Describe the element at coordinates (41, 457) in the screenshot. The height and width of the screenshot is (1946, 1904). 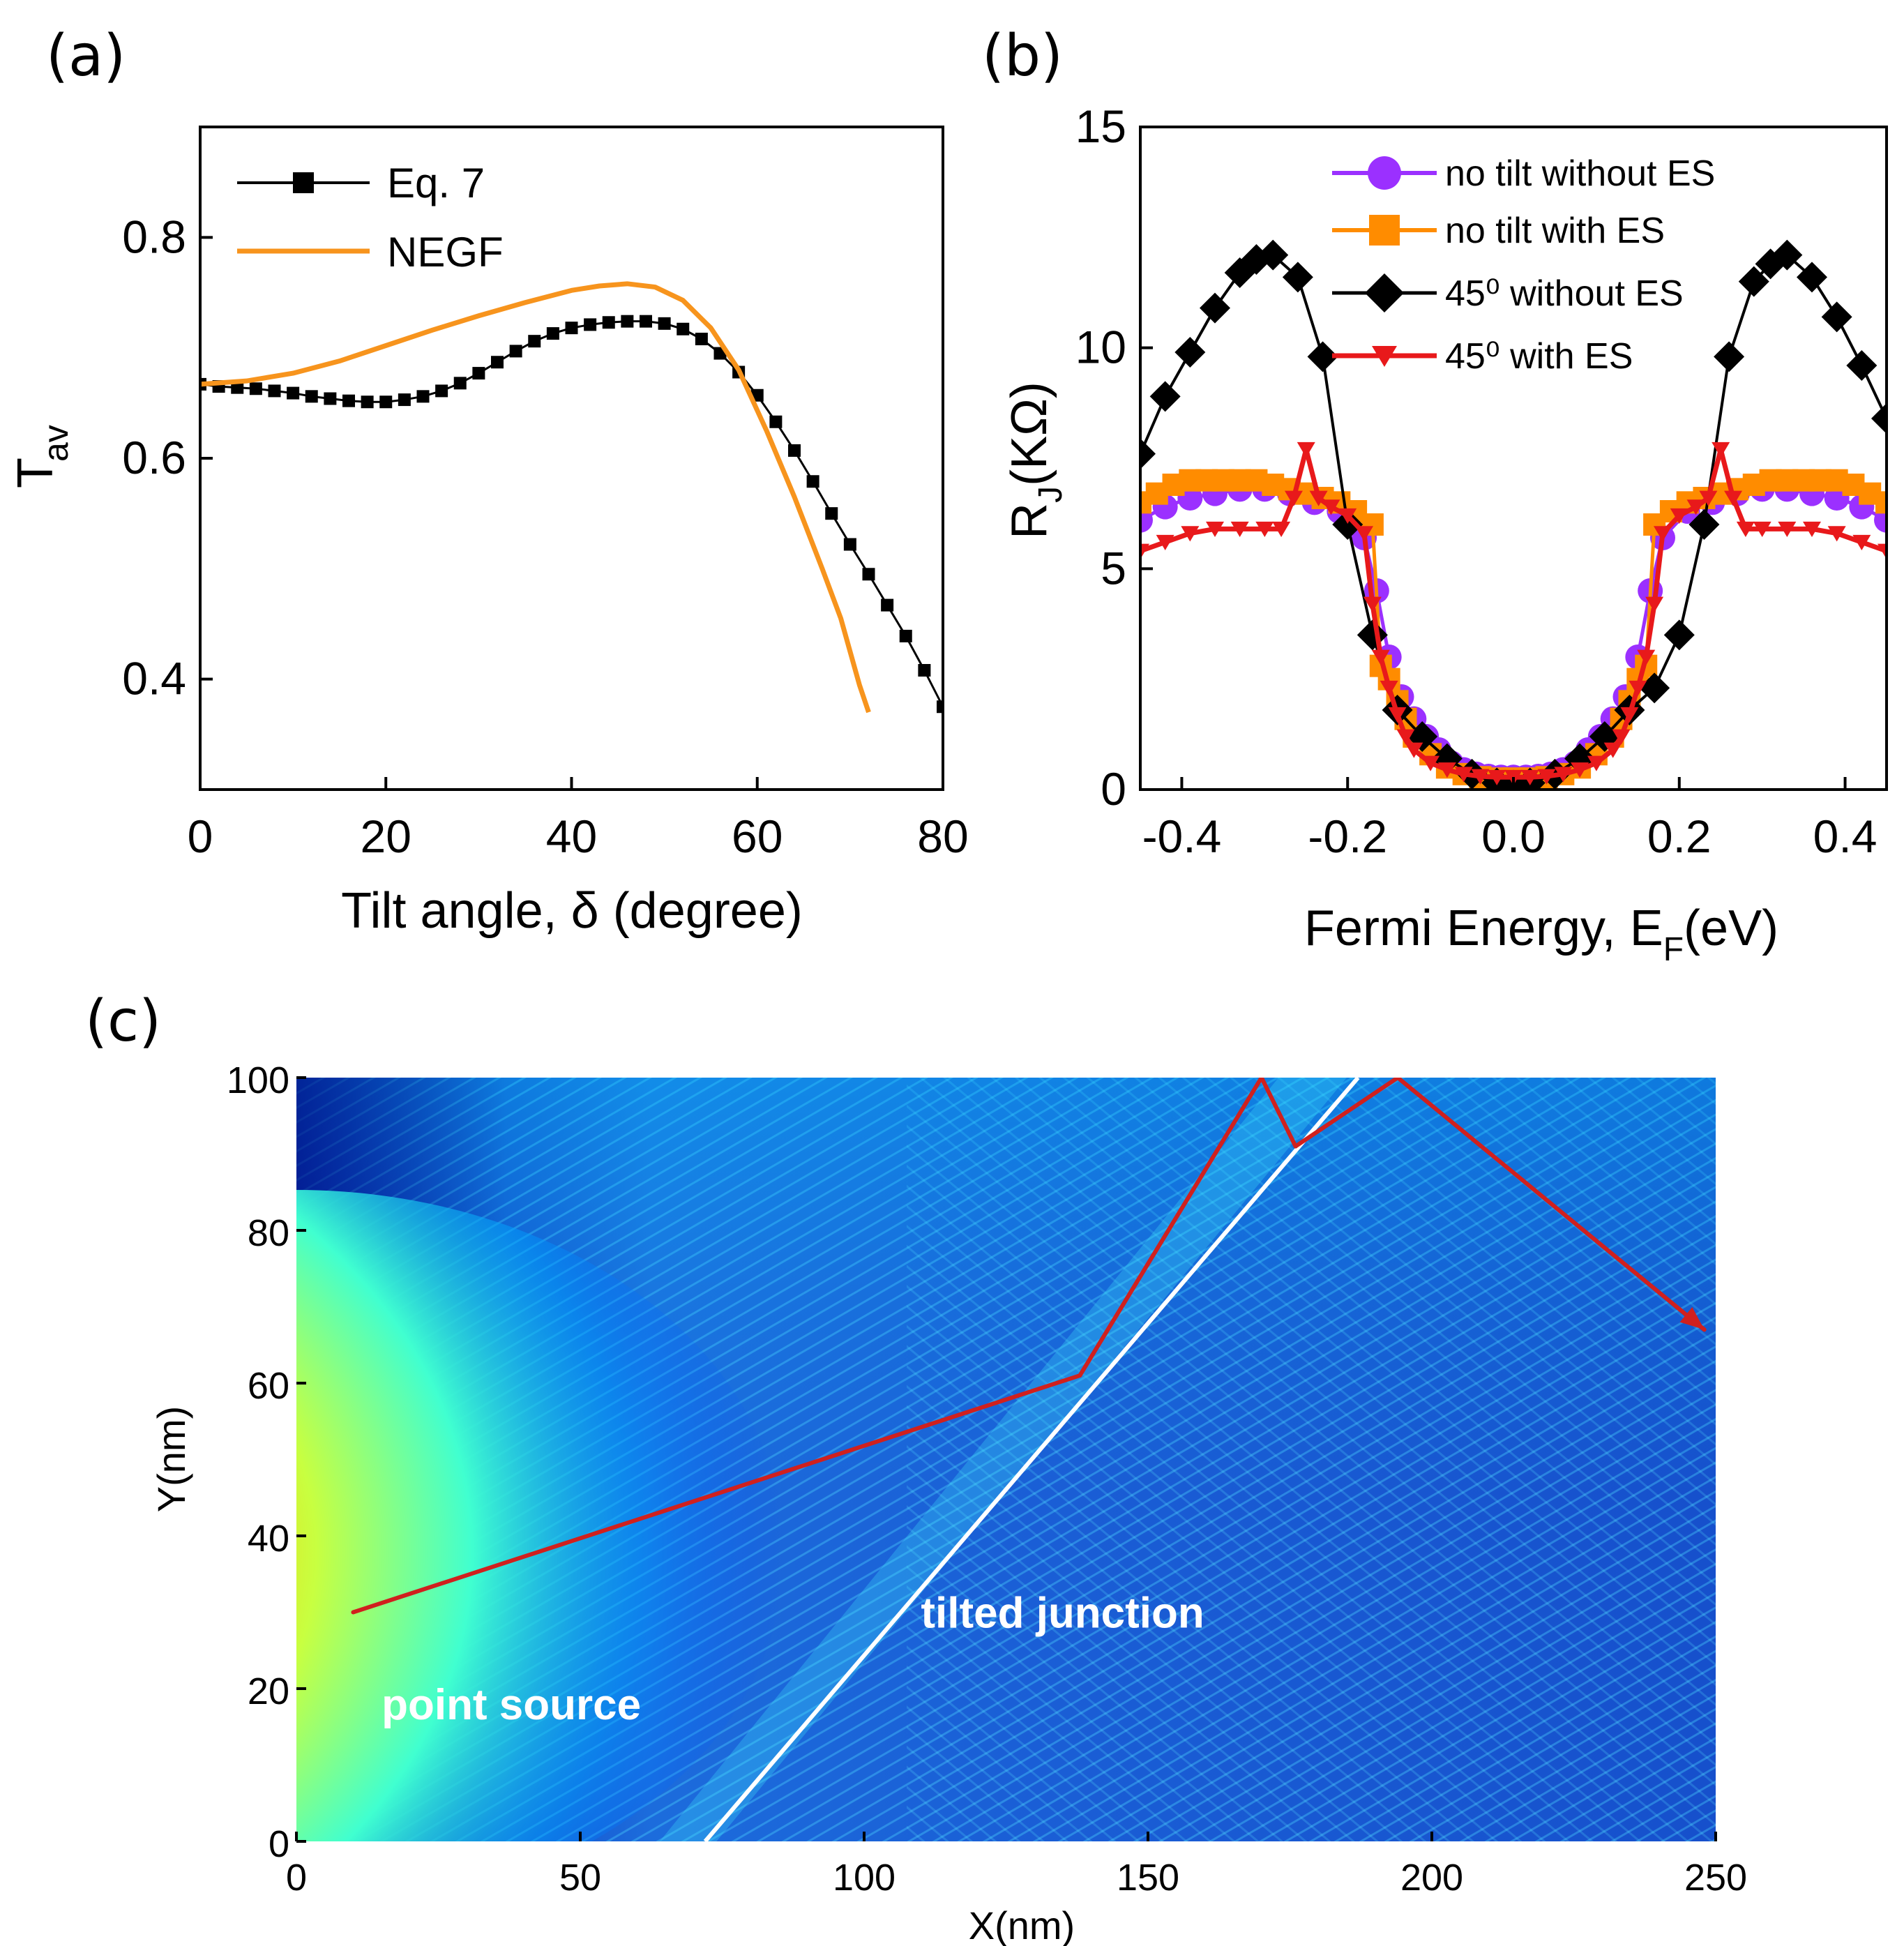
I see `panel-a-y-label: T av` at that location.